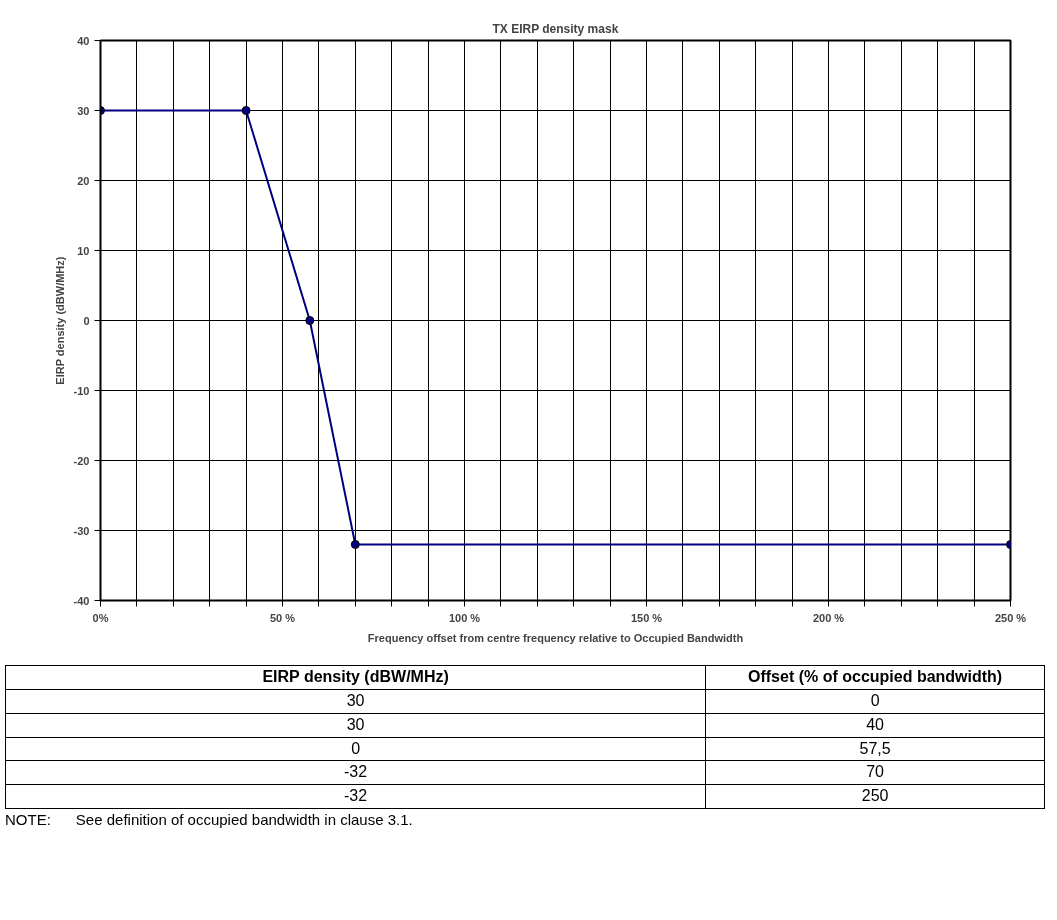 This screenshot has height=920, width=1057. Describe the element at coordinates (86, 320) in the screenshot. I see `y-tick-label: 0` at that location.